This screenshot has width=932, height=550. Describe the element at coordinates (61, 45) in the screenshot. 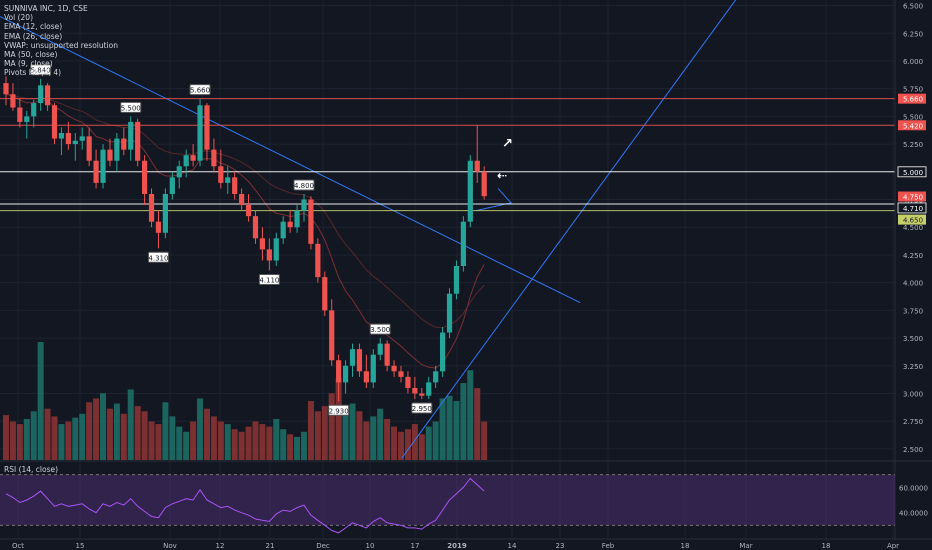

I see `legend-vwap: VWAP: unsupported resolution` at that location.